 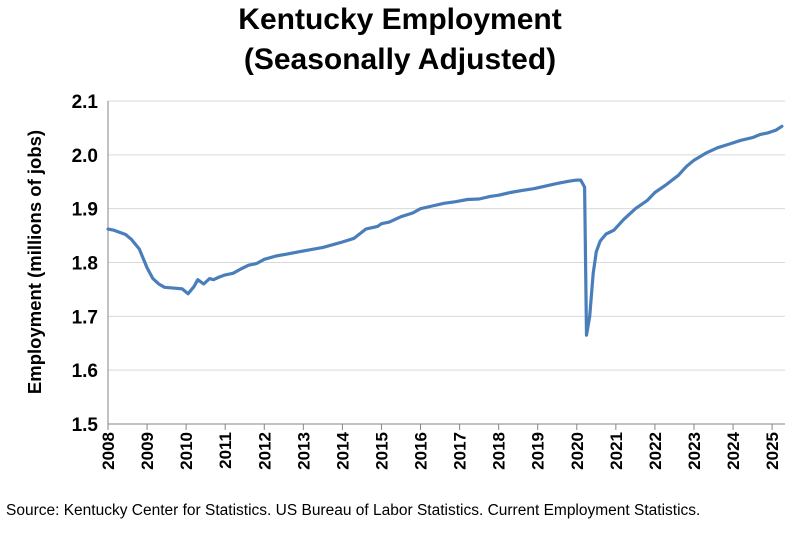 What do you see at coordinates (616, 451) in the screenshot?
I see `x-tick-label: 2021` at bounding box center [616, 451].